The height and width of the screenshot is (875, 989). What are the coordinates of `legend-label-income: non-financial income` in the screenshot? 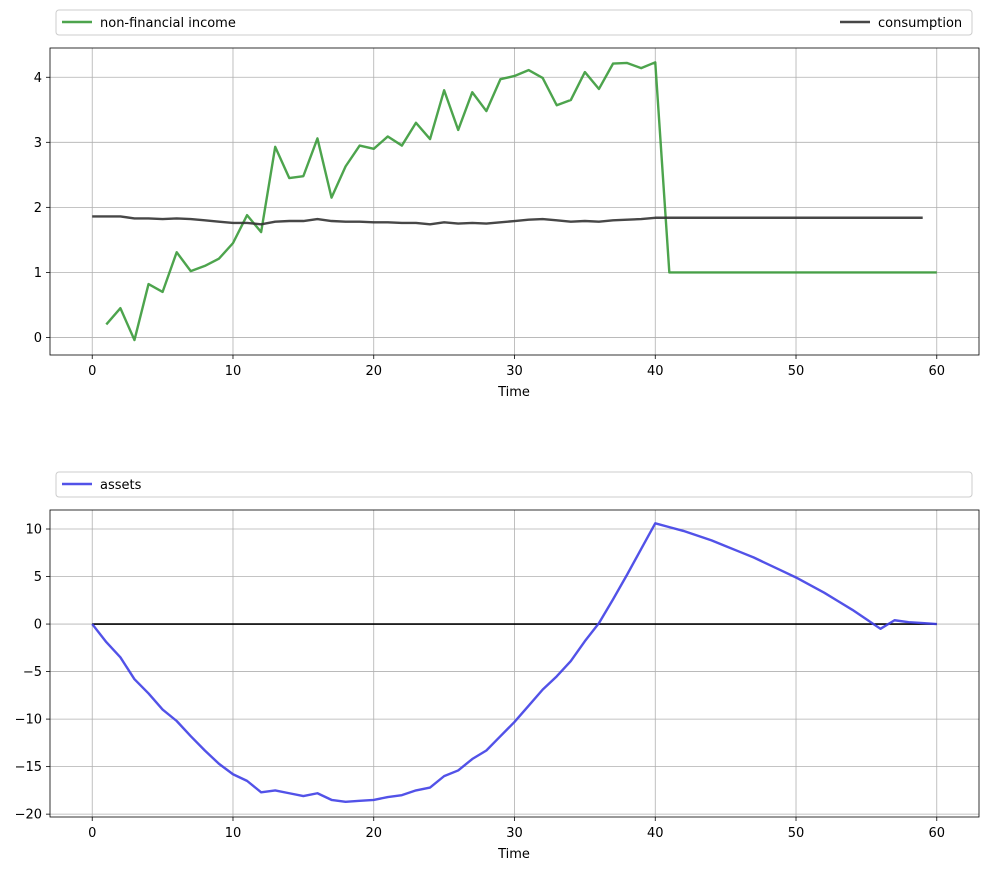 It's located at (168, 23).